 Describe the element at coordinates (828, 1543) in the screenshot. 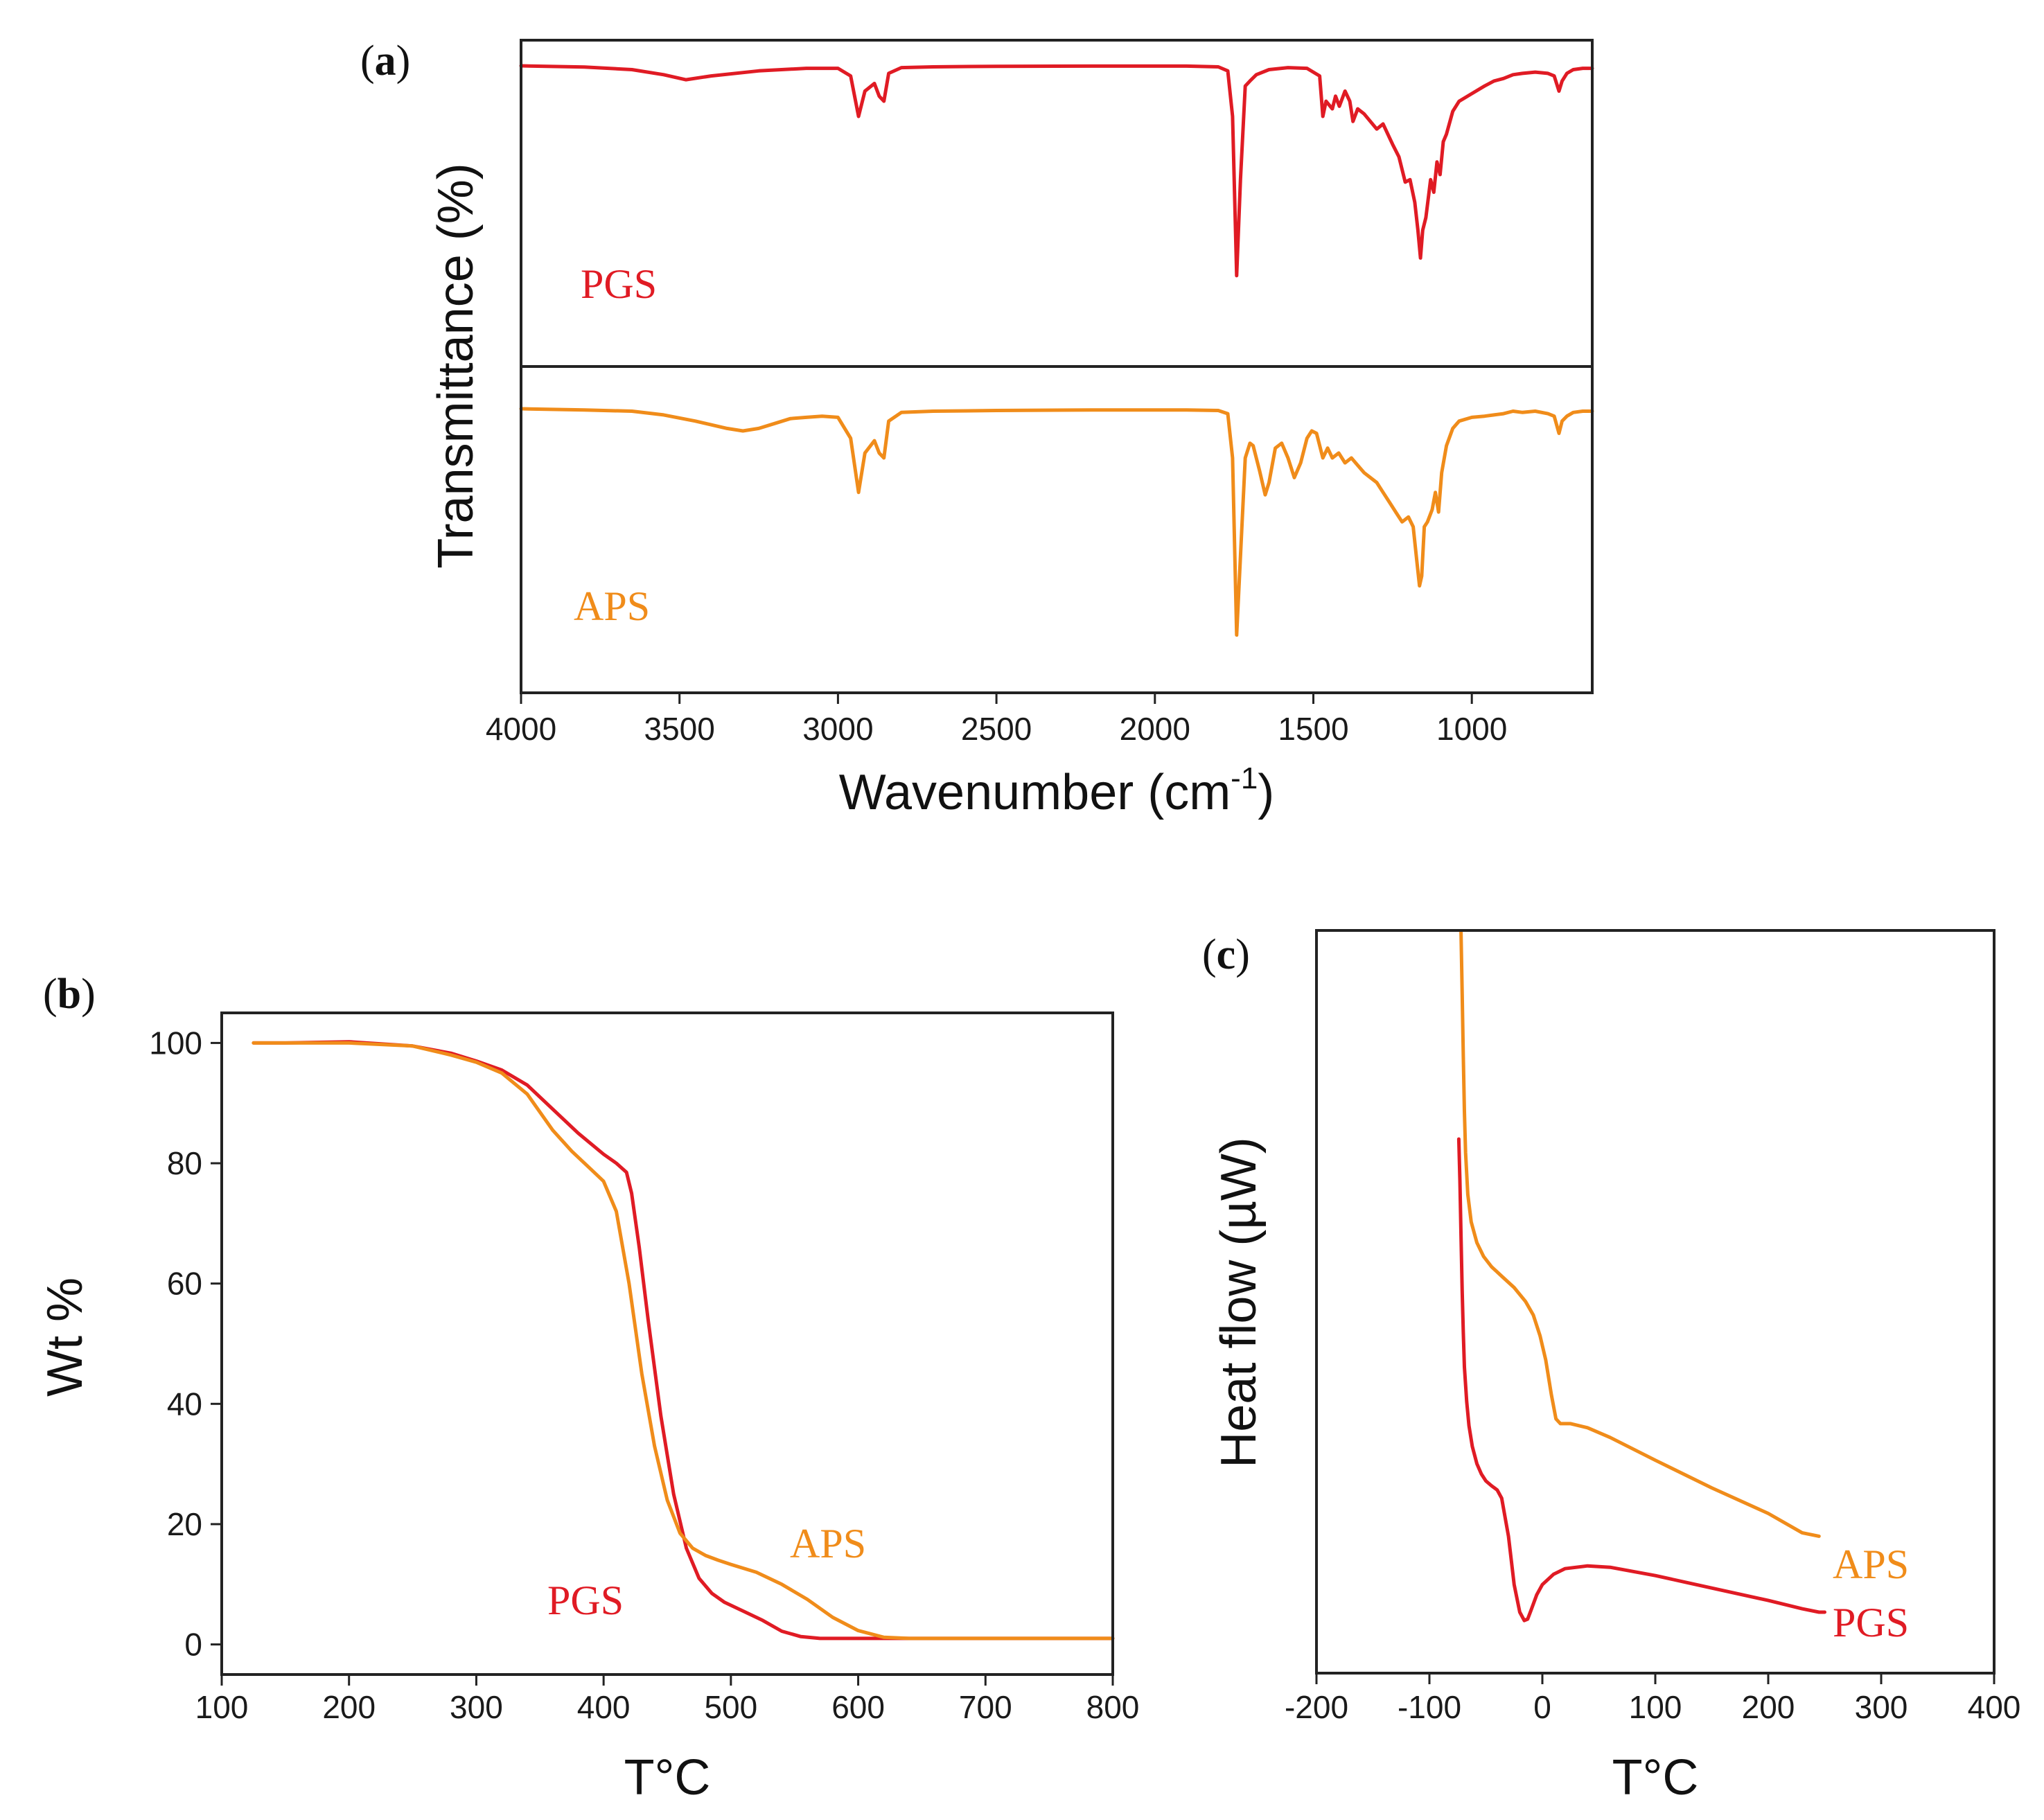

I see `panel-b-aps-label: APS` at that location.